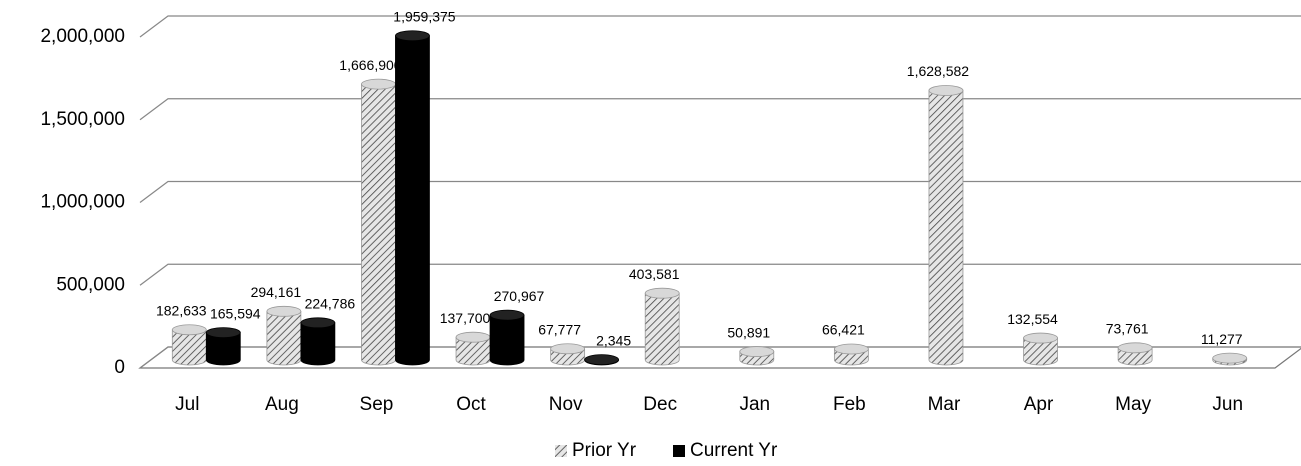 Image resolution: width=1301 pixels, height=466 pixels. What do you see at coordinates (748, 332) in the screenshot?
I see `data-label: 50,891` at bounding box center [748, 332].